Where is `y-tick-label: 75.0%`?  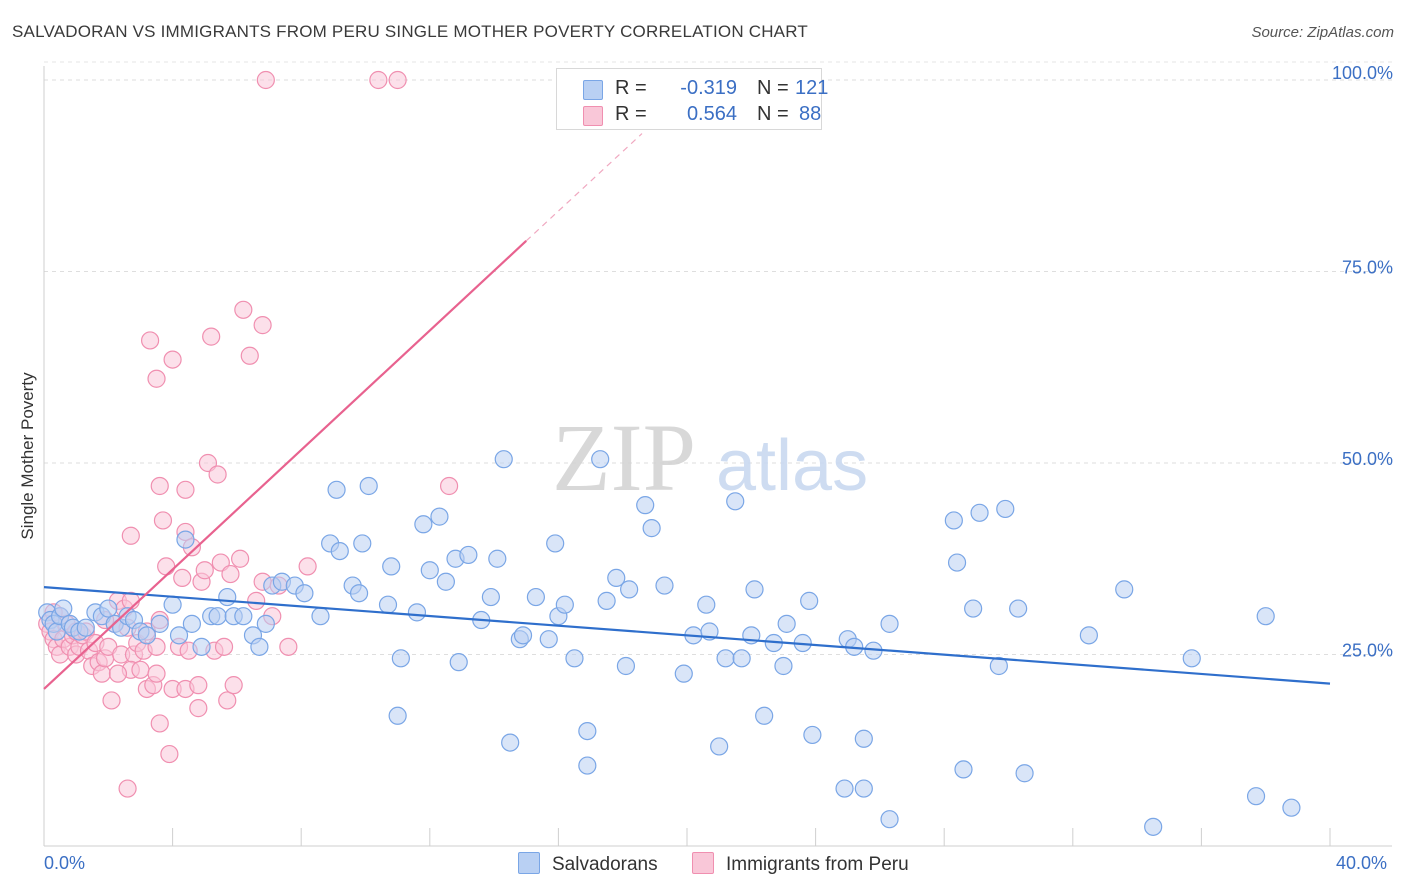
y-tick-label: 75.0% is located at coordinates (1367, 268).